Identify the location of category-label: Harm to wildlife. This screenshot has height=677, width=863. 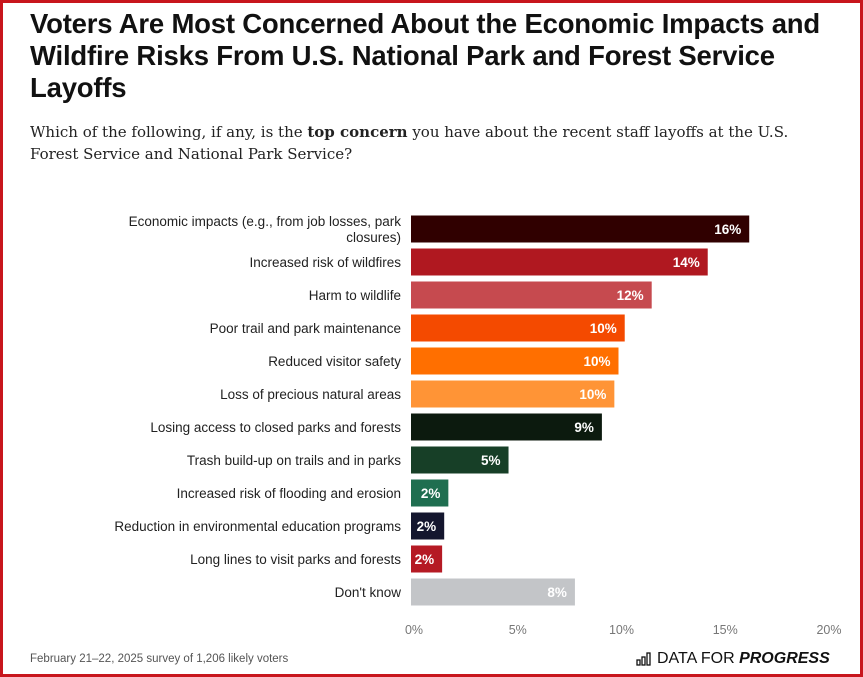
(355, 295).